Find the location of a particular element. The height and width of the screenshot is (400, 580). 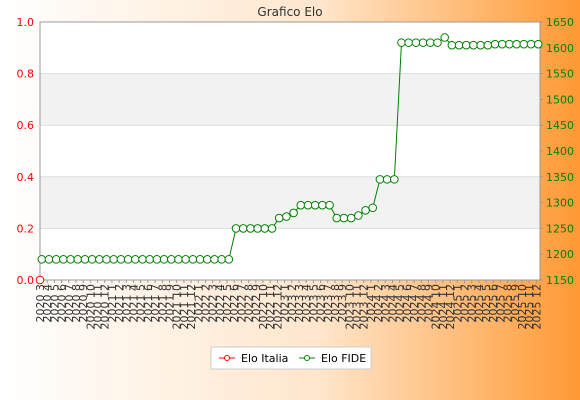

x-tick-label: 2022 12 is located at coordinates (277, 307).